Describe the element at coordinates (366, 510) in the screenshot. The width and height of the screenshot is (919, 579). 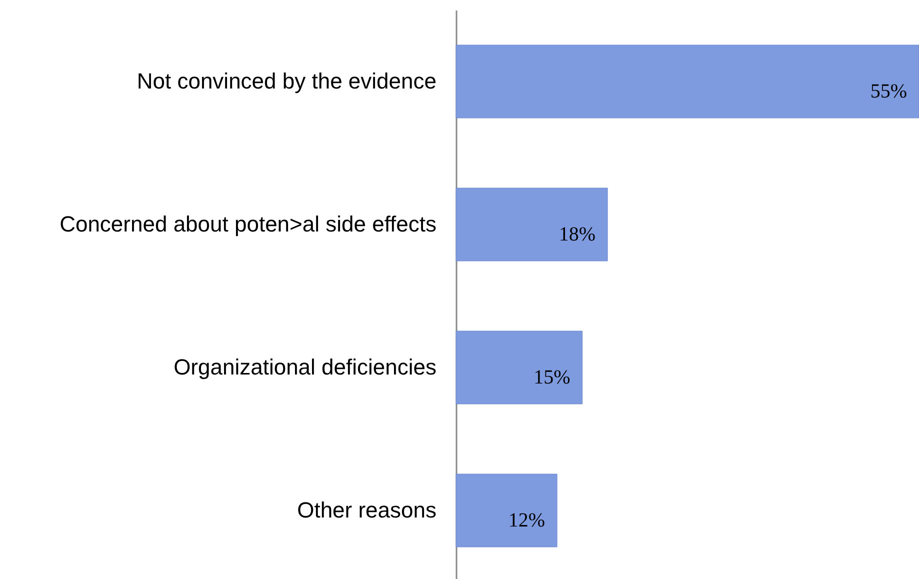
I see `y-tick-label: Other reasons` at that location.